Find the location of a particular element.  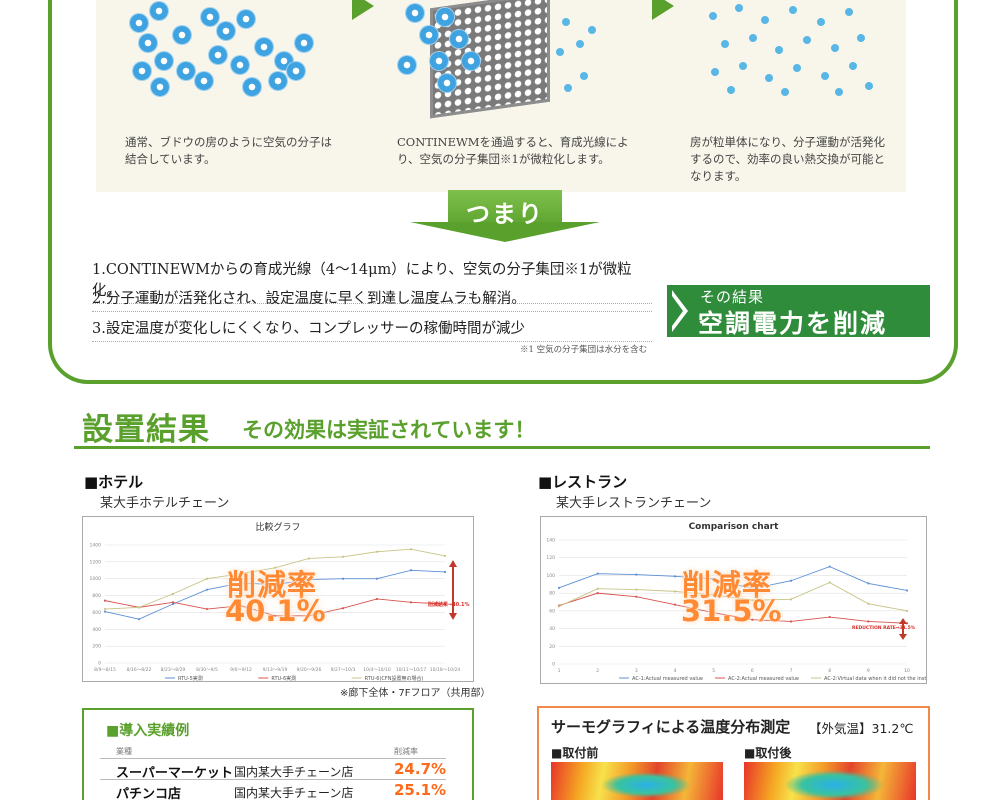

records-box is located at coordinates (278, 754).